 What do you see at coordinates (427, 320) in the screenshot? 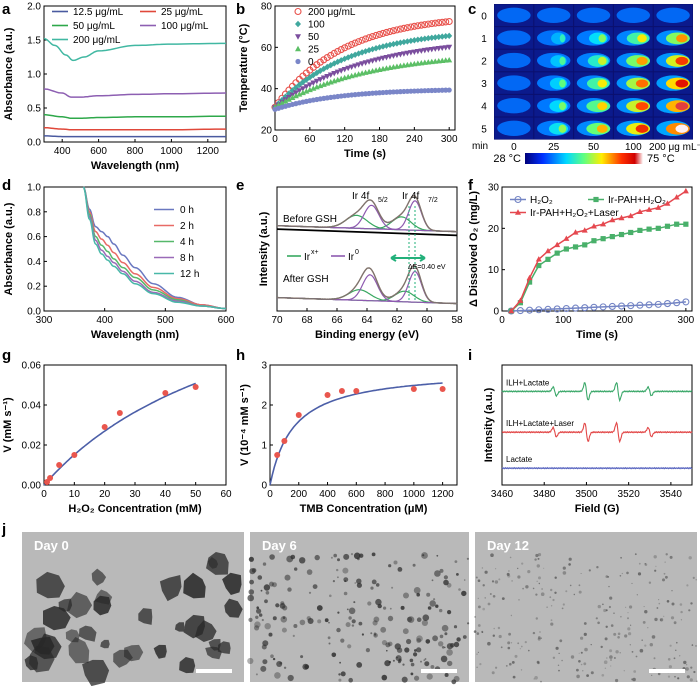
I see `x-tick-label: 60` at bounding box center [427, 320].